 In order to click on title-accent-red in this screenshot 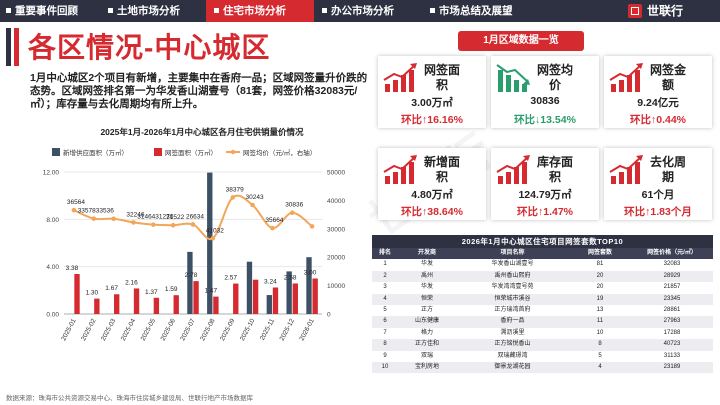, I will do `click(16, 47)`.